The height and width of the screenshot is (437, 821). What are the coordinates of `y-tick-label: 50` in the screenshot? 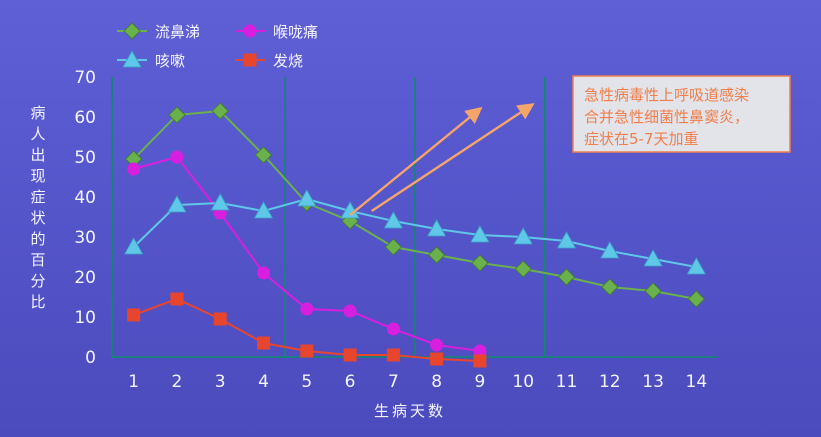 It's located at (85, 158).